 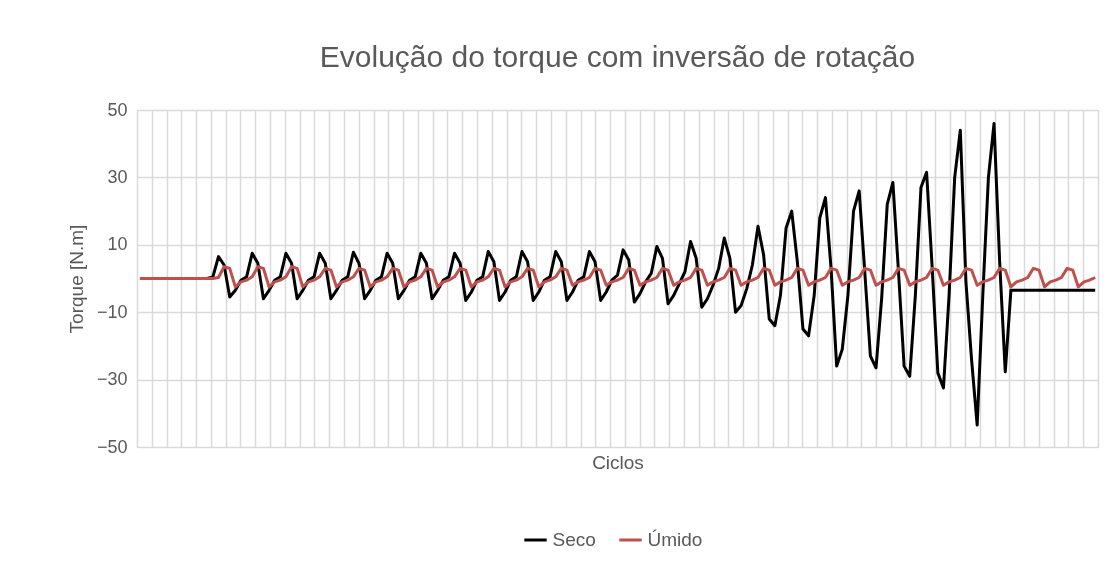 What do you see at coordinates (112, 446) in the screenshot?
I see `y-tick-label: −50` at bounding box center [112, 446].